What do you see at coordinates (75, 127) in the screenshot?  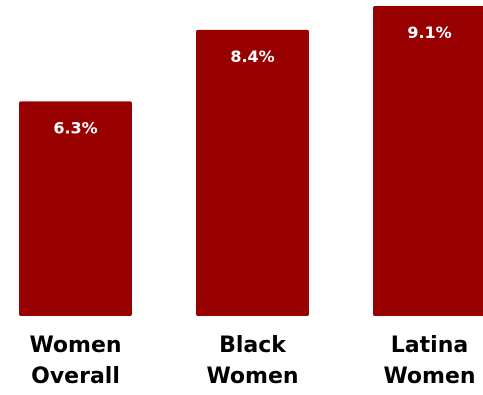 I see `bar-value-label-1: 6.3%` at bounding box center [75, 127].